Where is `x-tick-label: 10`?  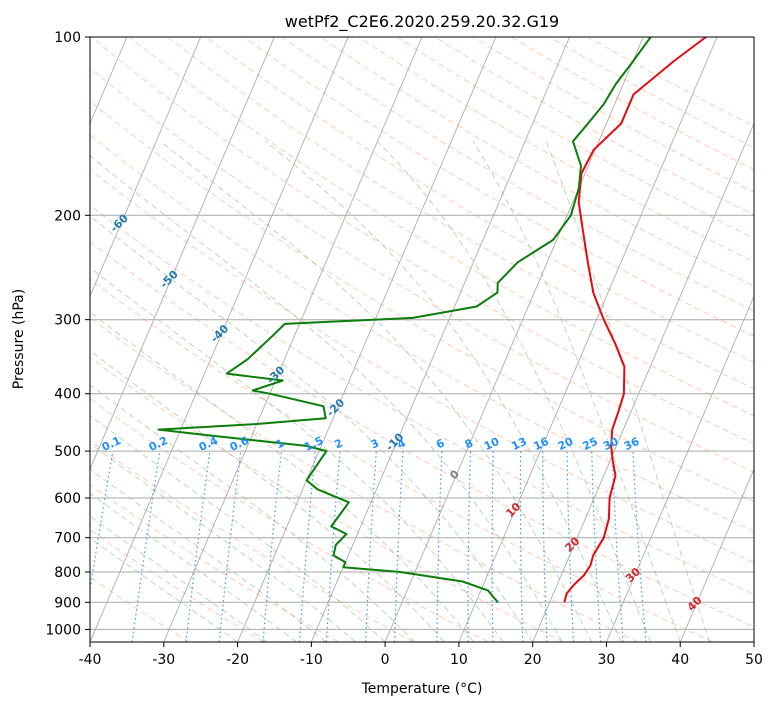
x-tick-label: 10 is located at coordinates (459, 660).